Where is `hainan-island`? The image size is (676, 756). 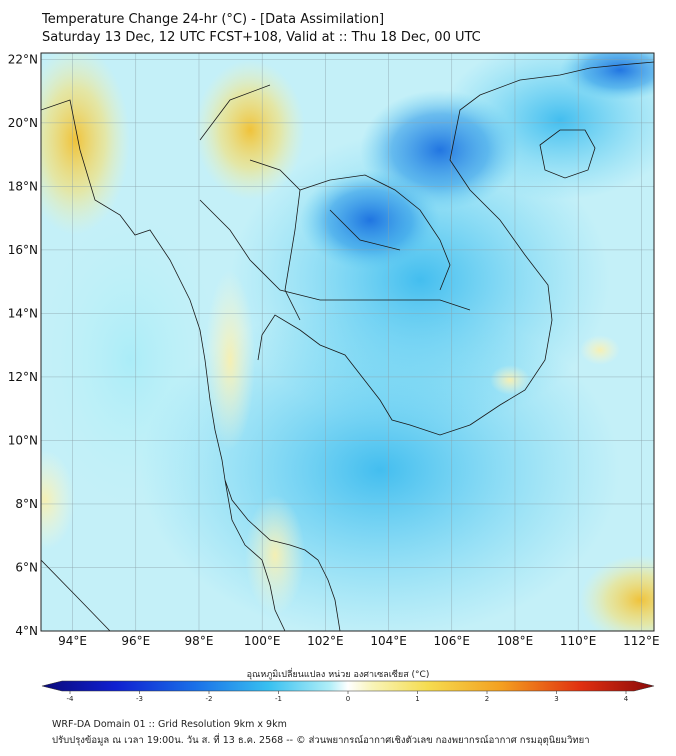 hainan-island is located at coordinates (567, 154).